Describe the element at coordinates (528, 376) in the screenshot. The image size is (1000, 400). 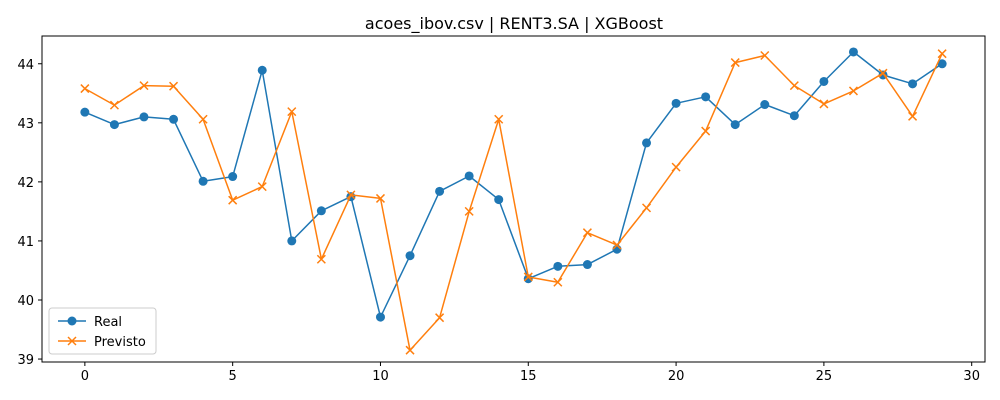
I see `x-tick-label: 15` at that location.